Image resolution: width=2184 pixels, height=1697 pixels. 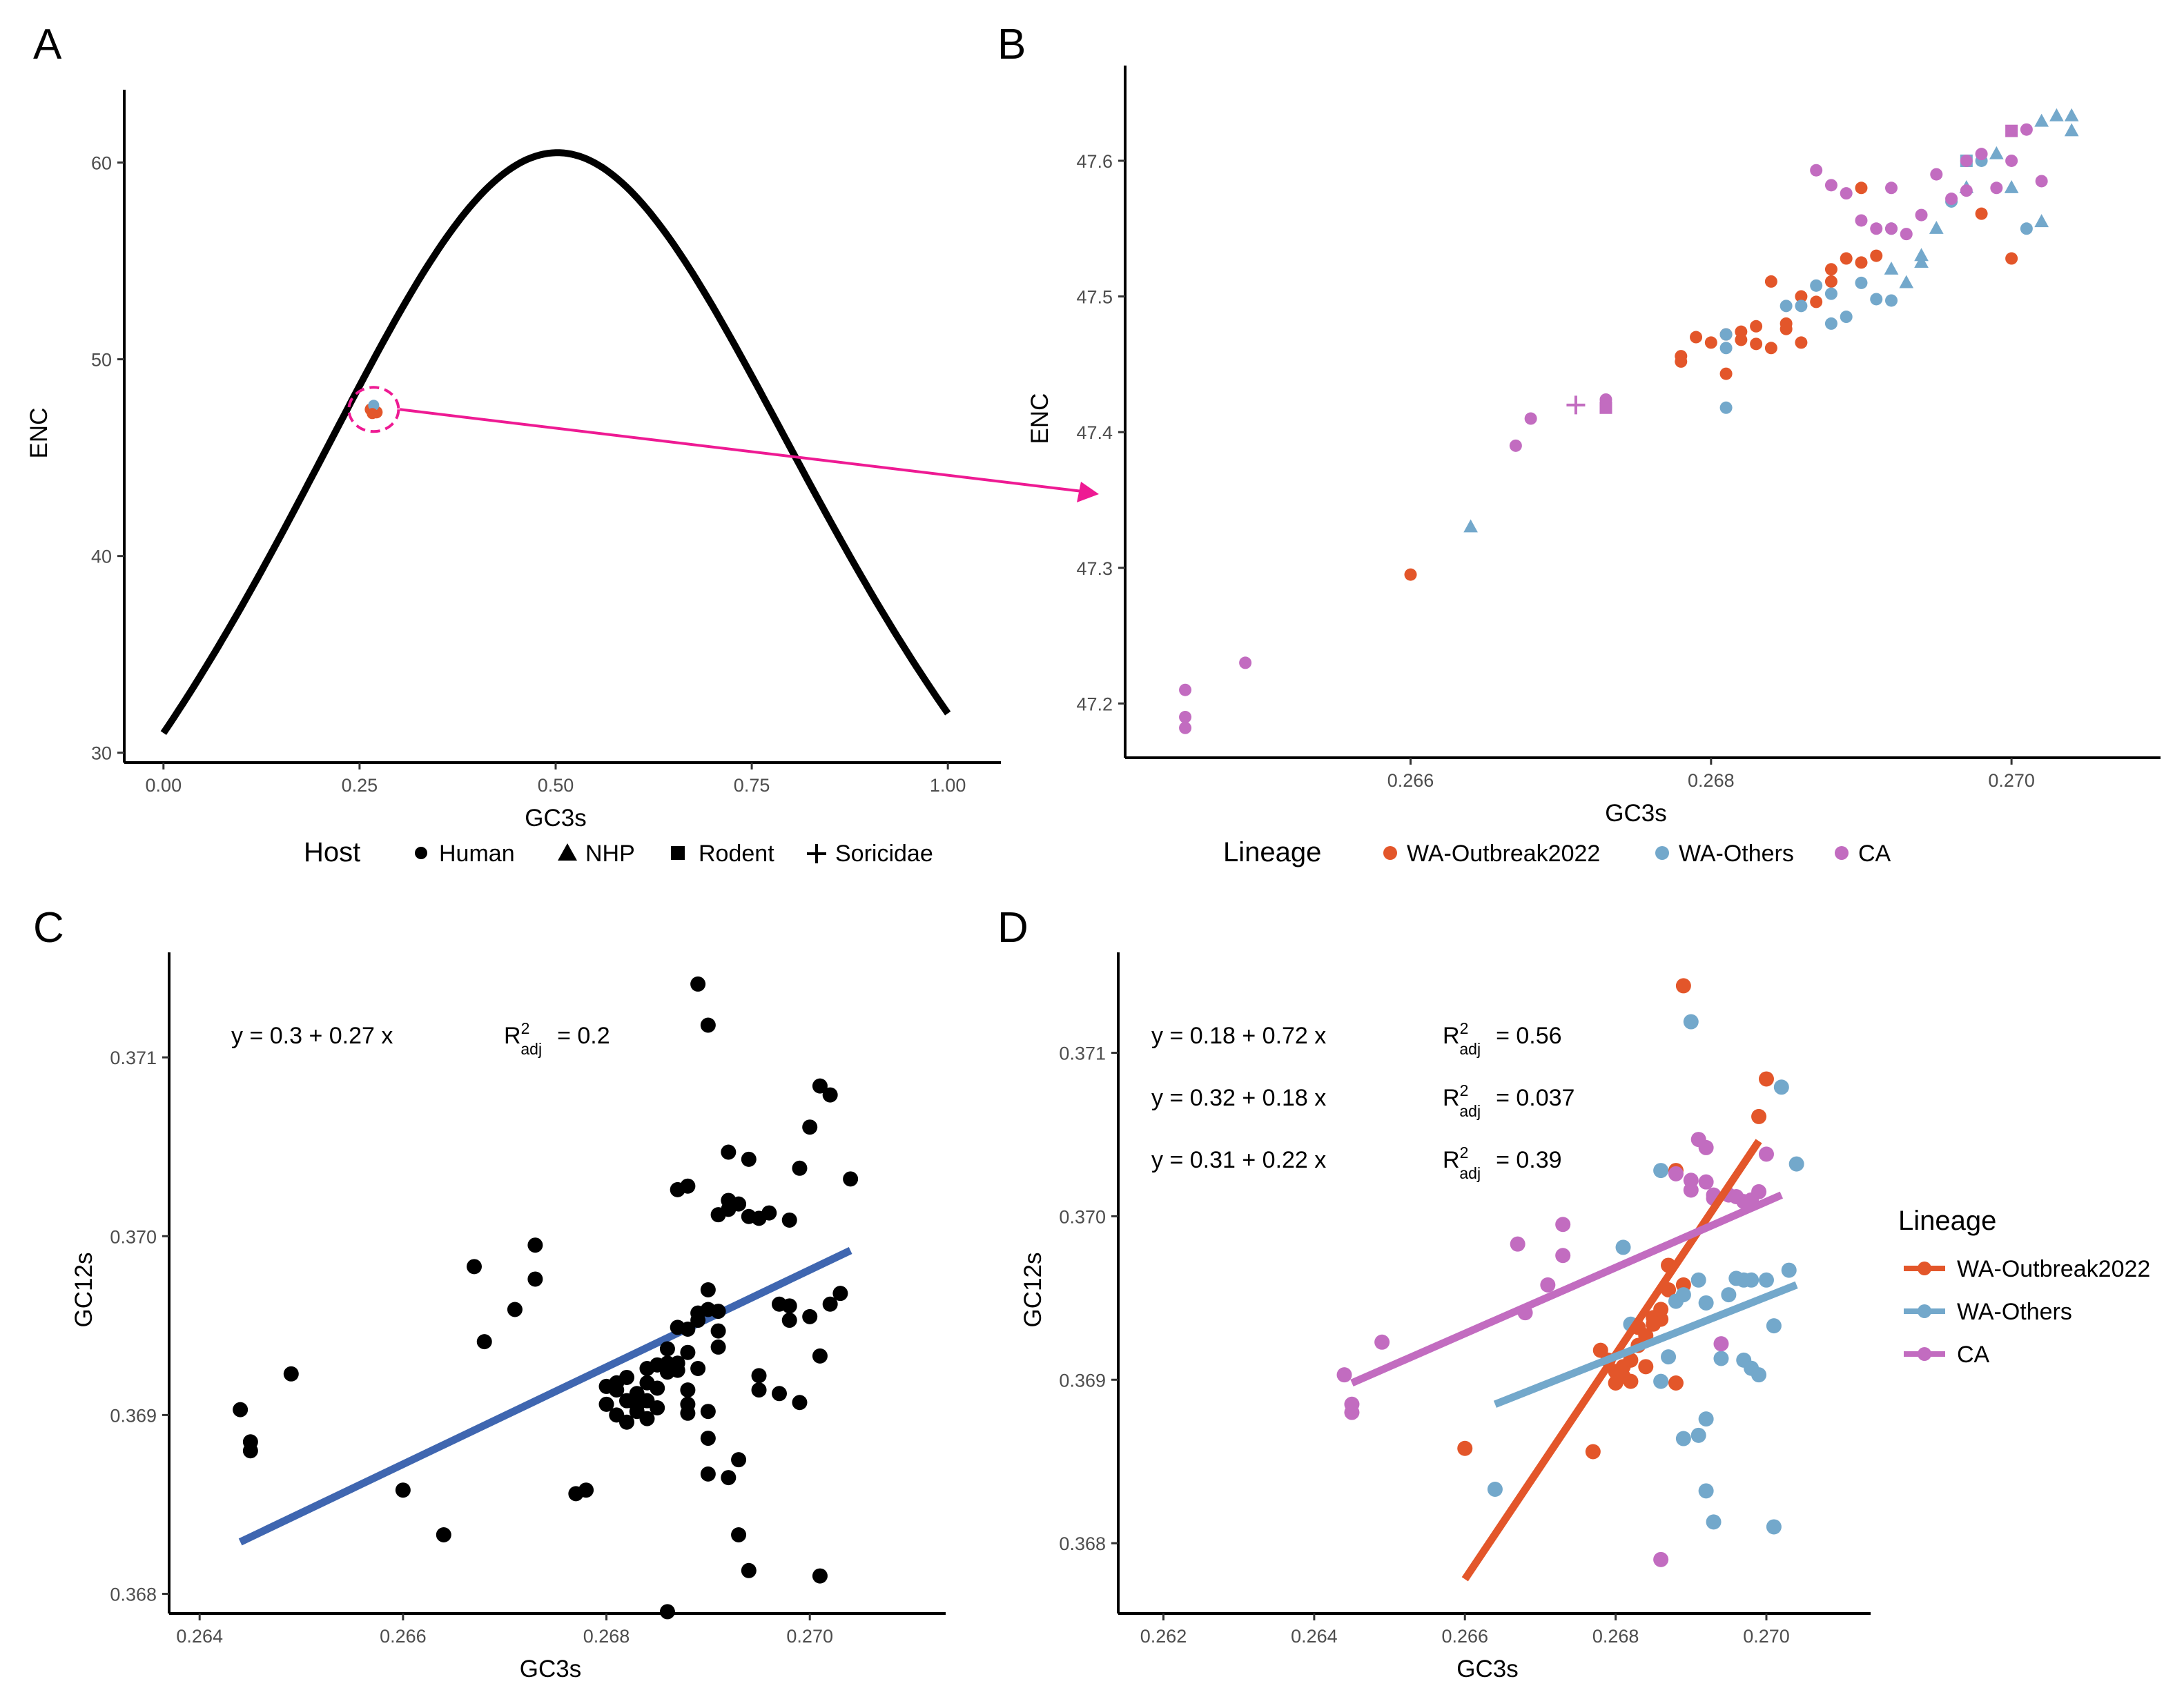 What do you see at coordinates (421, 853) in the screenshot?
I see `legend-circle-icon` at bounding box center [421, 853].